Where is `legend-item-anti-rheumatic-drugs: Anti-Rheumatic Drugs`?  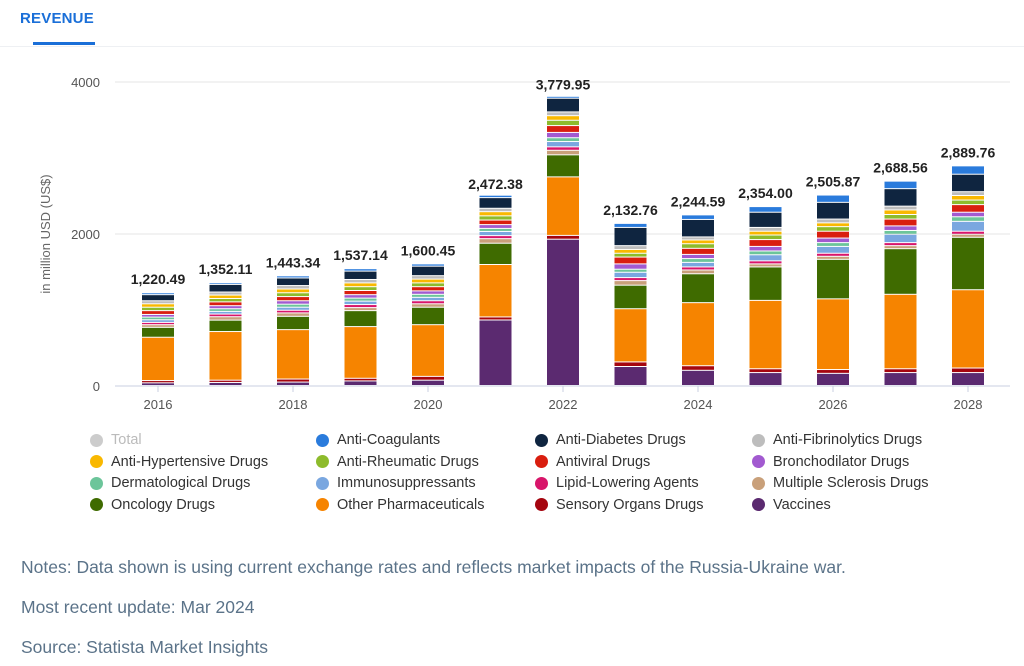
legend-item-anti-rheumatic-drugs: Anti-Rheumatic Drugs is located at coordinates (397, 462).